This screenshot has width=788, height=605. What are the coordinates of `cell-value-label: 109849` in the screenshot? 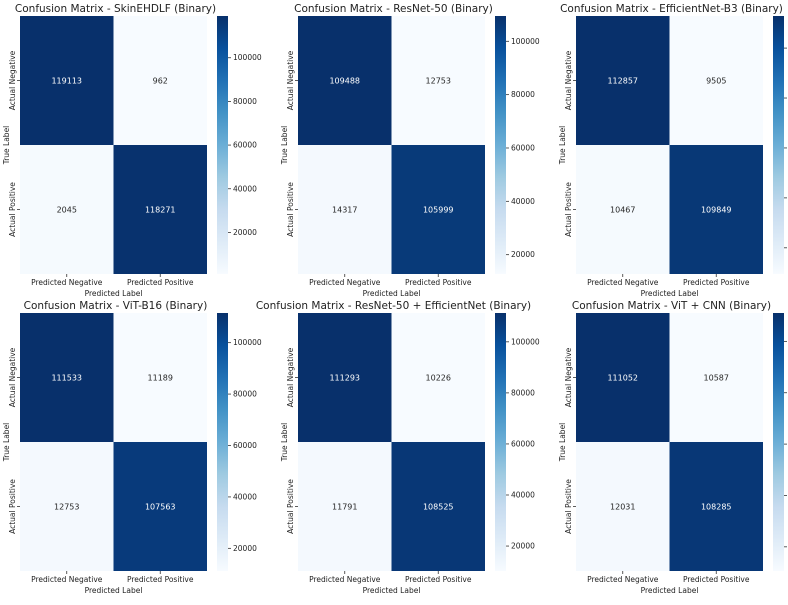 It's located at (716, 210).